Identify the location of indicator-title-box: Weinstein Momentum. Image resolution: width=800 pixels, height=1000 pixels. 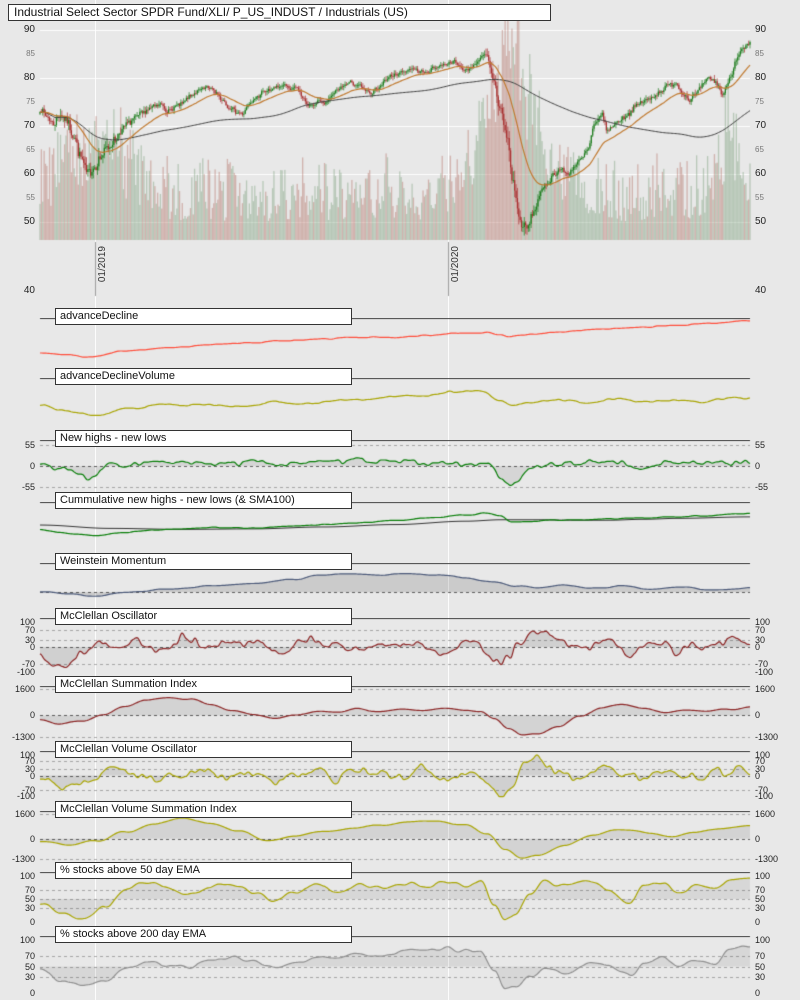
(203, 561).